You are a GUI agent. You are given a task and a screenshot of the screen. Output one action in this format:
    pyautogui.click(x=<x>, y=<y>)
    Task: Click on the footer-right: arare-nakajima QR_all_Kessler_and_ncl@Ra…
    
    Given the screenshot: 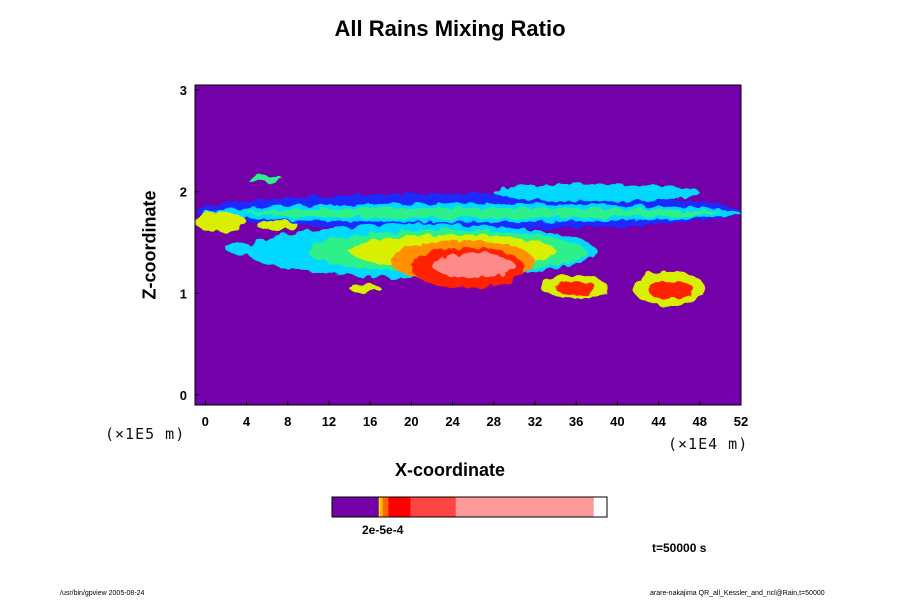 What is the action you would take?
    pyautogui.click(x=737, y=593)
    